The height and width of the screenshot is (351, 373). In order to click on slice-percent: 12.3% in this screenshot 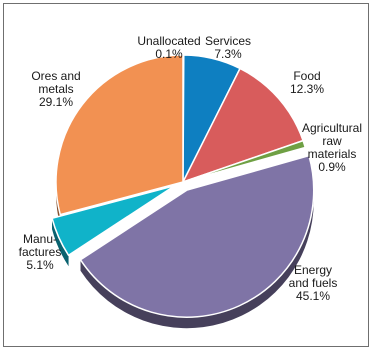, I will do `click(307, 89)`.